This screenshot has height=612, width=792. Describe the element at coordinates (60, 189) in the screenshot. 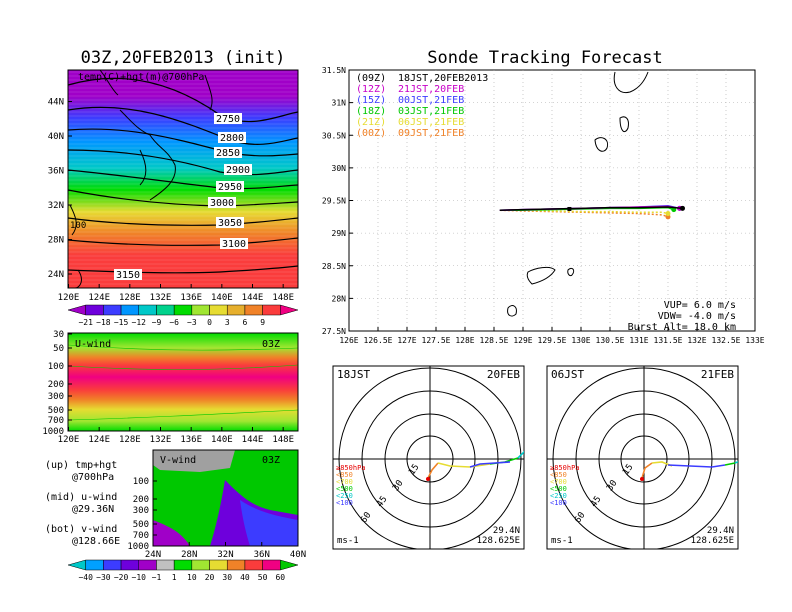

I see `temp-y-ticks: 24N 28N 32N 36N 40N 44N` at that location.